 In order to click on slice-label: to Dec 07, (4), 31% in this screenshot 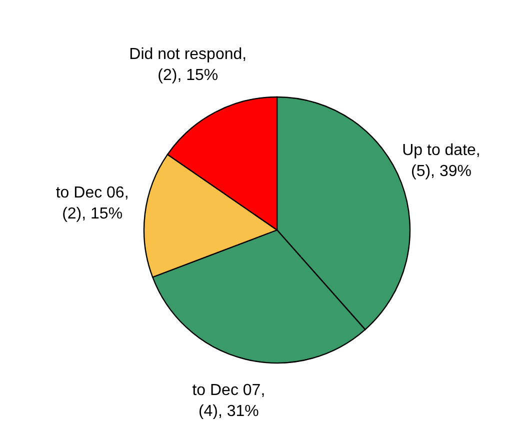, I will do `click(229, 401)`.